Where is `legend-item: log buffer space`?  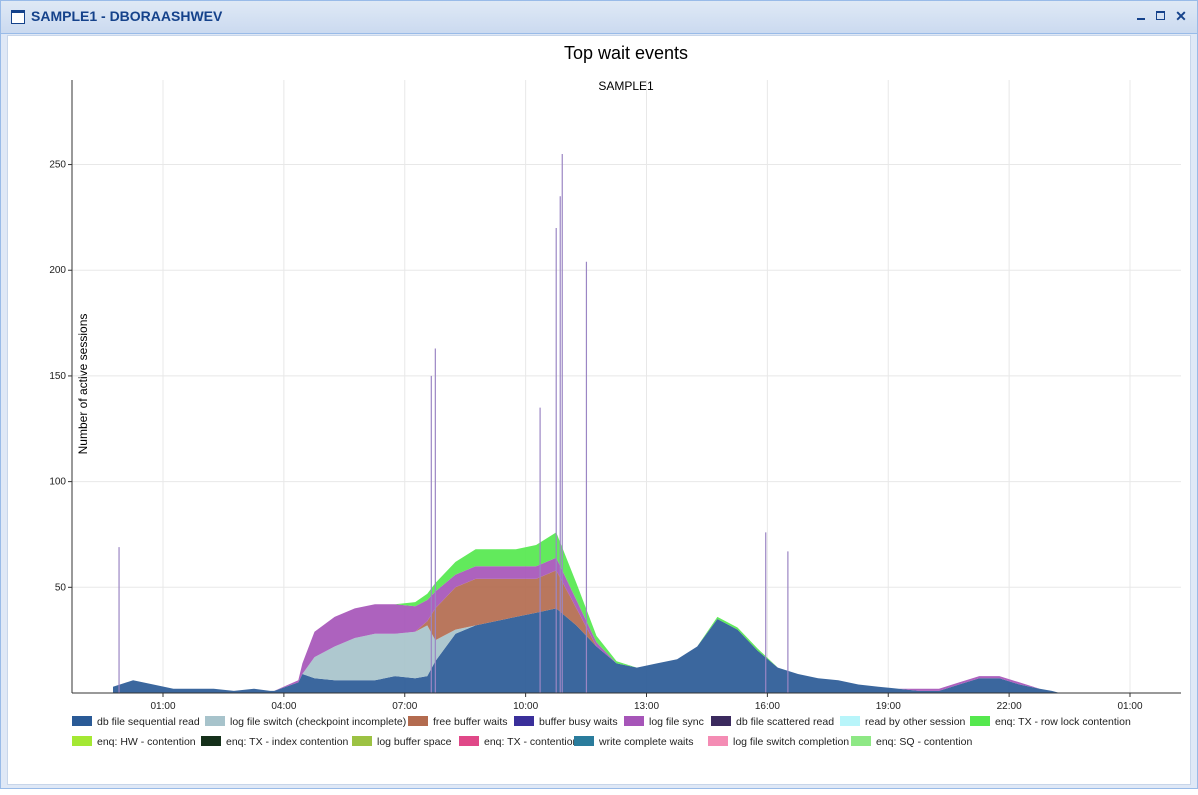
legend-item: log buffer space is located at coordinates (402, 742).